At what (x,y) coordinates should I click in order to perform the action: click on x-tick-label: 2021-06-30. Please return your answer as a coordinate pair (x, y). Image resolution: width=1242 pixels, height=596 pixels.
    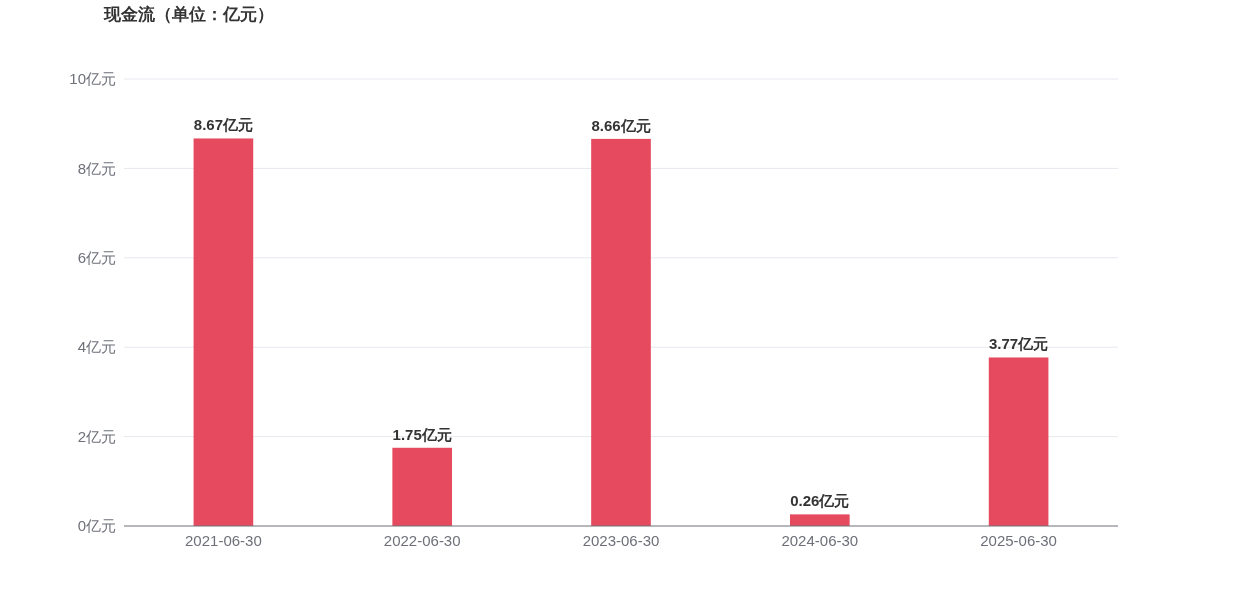
    Looking at the image, I should click on (223, 540).